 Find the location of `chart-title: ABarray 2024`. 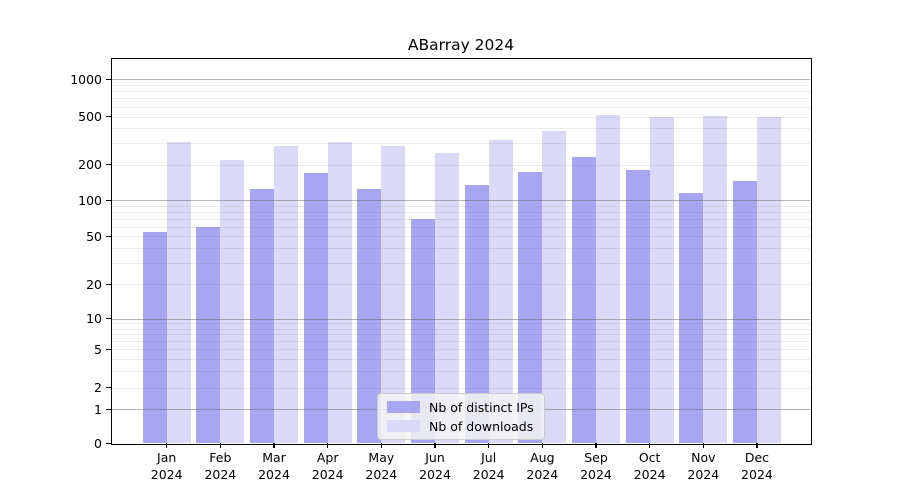

chart-title: ABarray 2024 is located at coordinates (461, 45).